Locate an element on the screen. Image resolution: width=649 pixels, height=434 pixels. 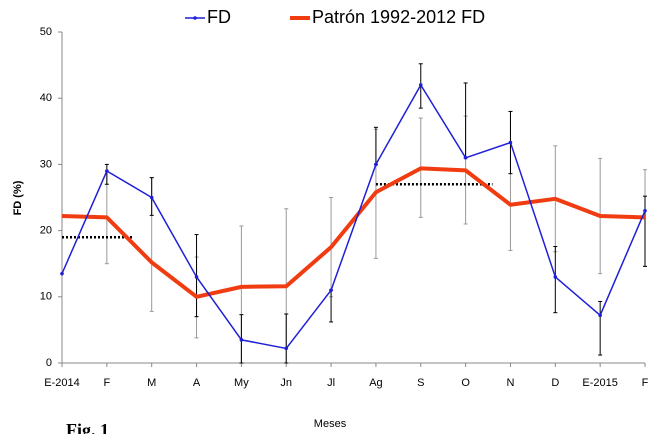
x-tick-label: E-2015 is located at coordinates (599, 383).